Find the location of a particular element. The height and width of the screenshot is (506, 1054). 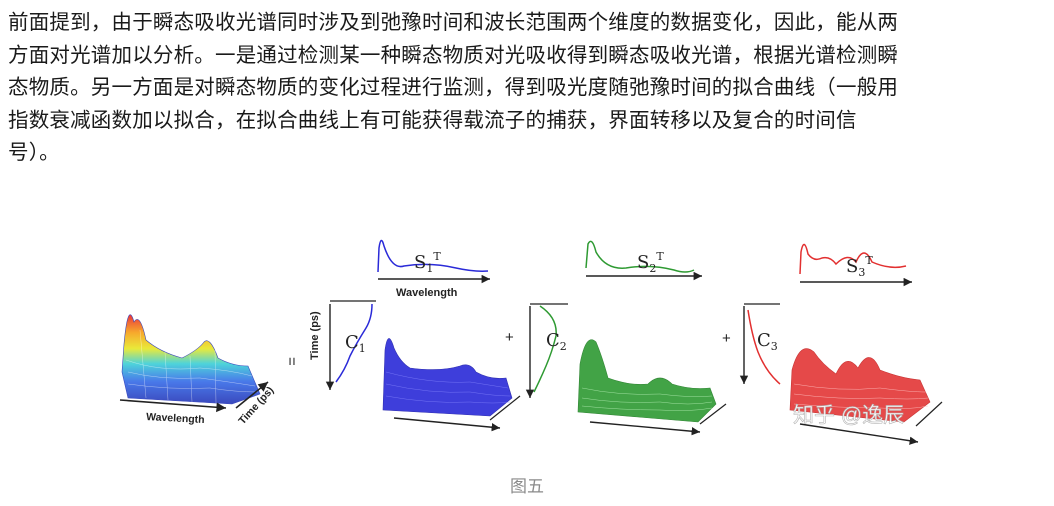

watermark: 知乎 @逸辰 is located at coordinates (848, 415).